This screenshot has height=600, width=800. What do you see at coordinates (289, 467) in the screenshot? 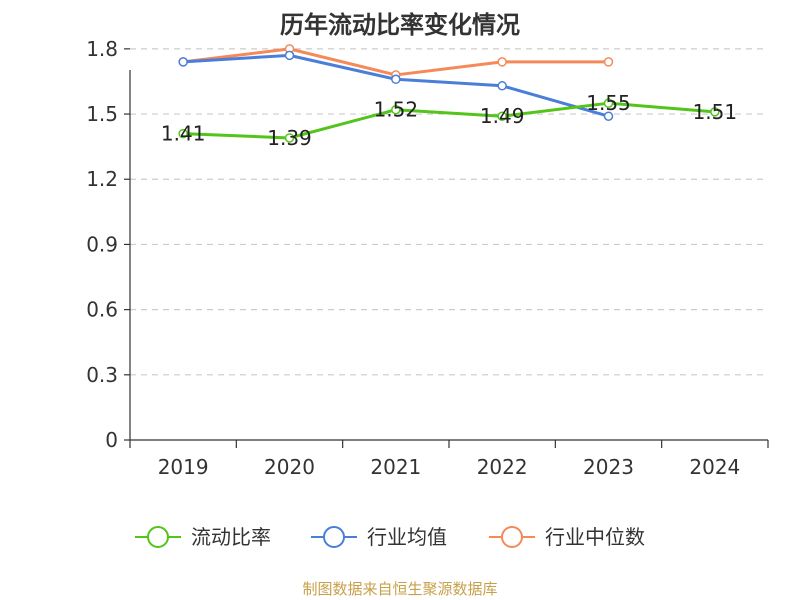
I see `x-tick-label: 2020` at bounding box center [289, 467].